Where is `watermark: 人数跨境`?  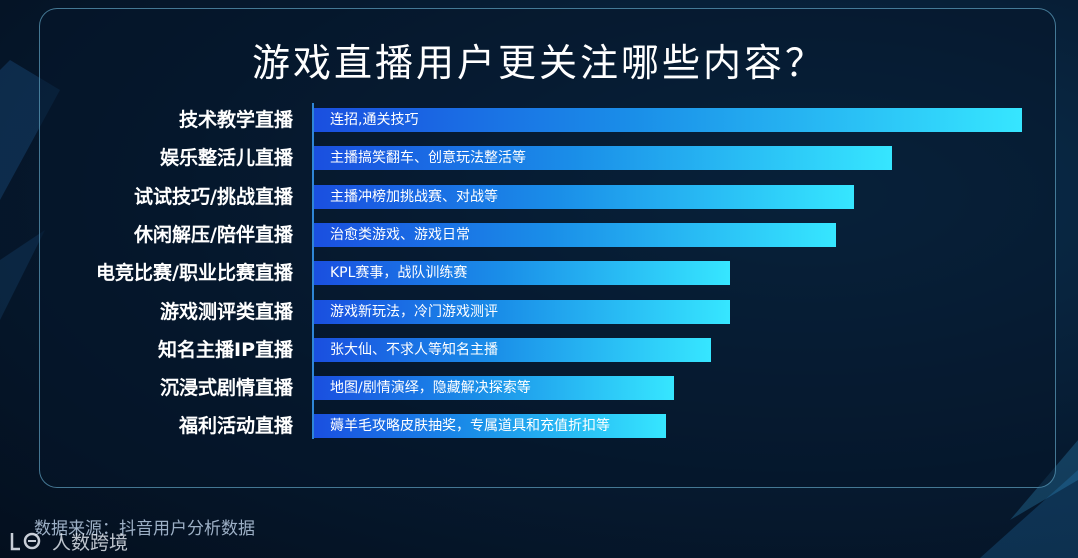 watermark: 人数跨境 is located at coordinates (68, 541).